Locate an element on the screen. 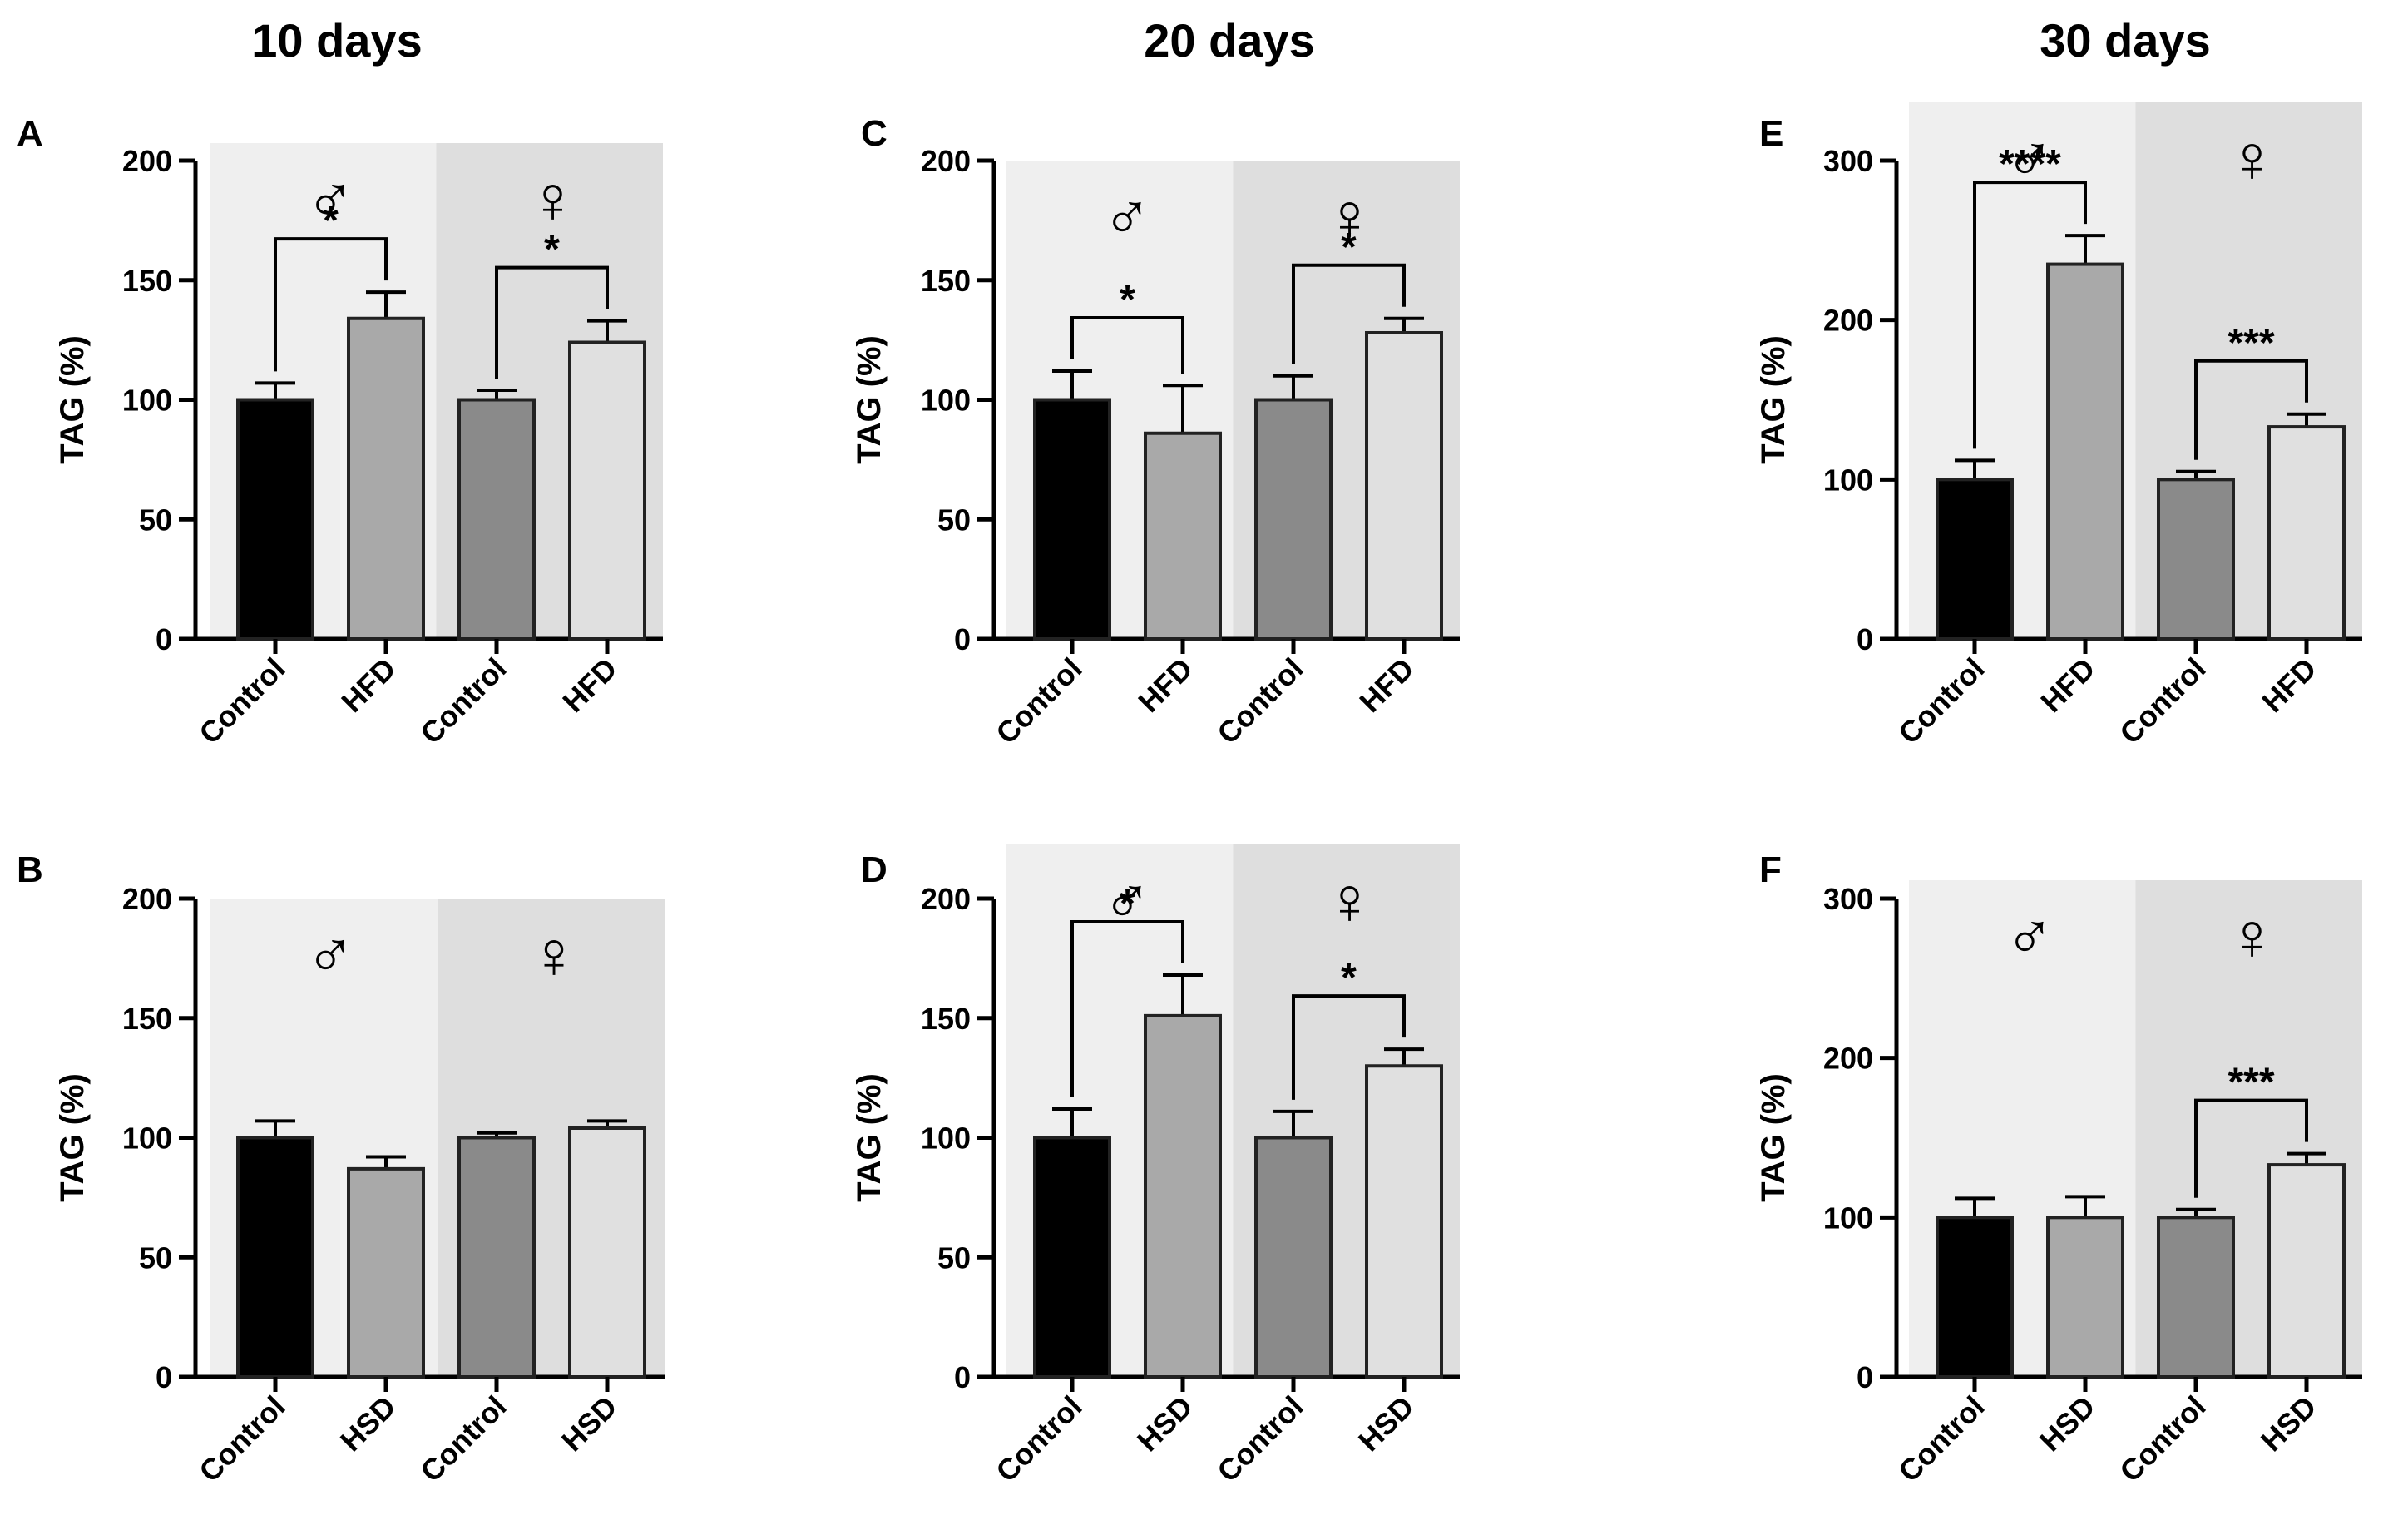 The height and width of the screenshot is (1525, 2408). column-title-20-days: 20 days is located at coordinates (1229, 40).